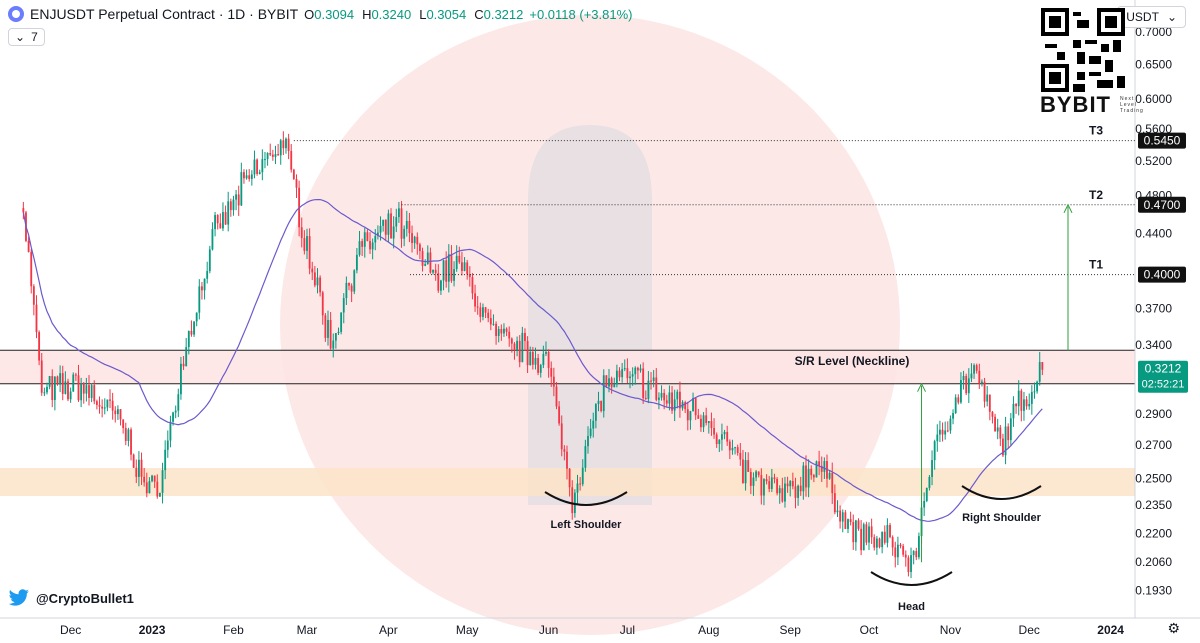 Image resolution: width=1200 pixels, height=643 pixels. I want to click on pattern-label: Head, so click(911, 607).